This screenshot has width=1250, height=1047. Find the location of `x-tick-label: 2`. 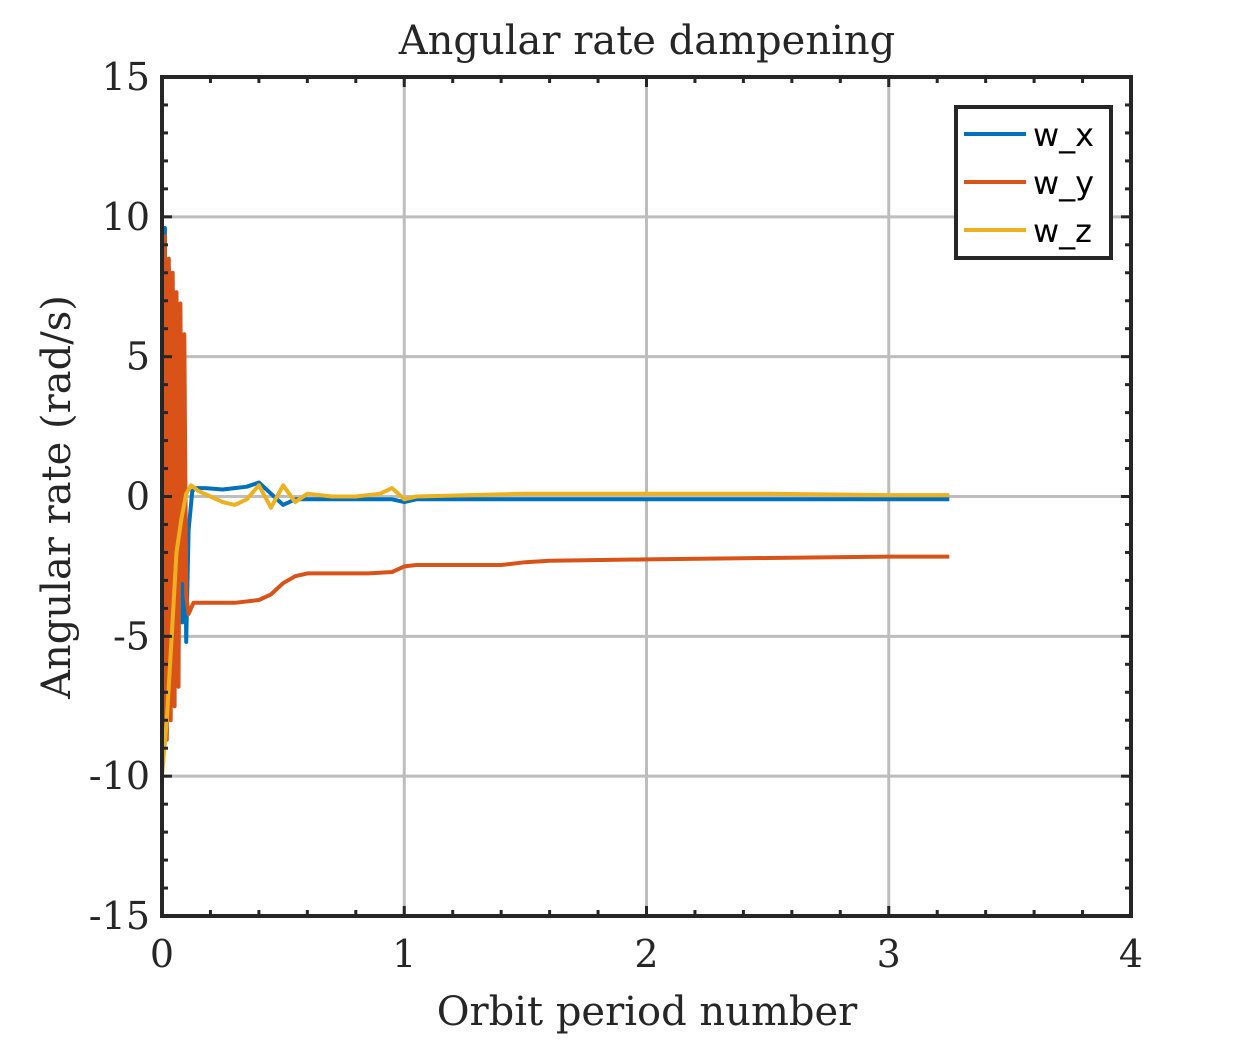

x-tick-label: 2 is located at coordinates (646, 954).